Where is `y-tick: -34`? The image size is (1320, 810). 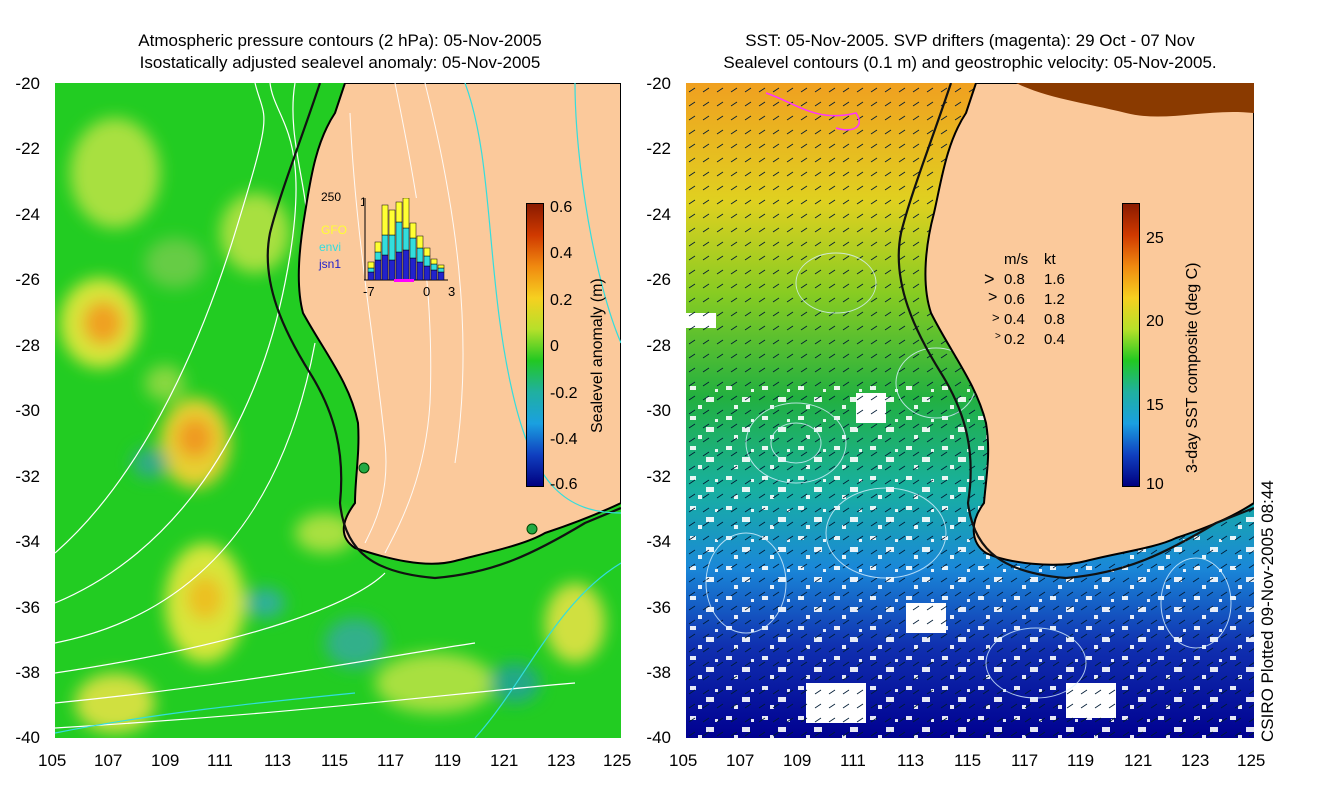
y-tick: -34 is located at coordinates (27, 541).